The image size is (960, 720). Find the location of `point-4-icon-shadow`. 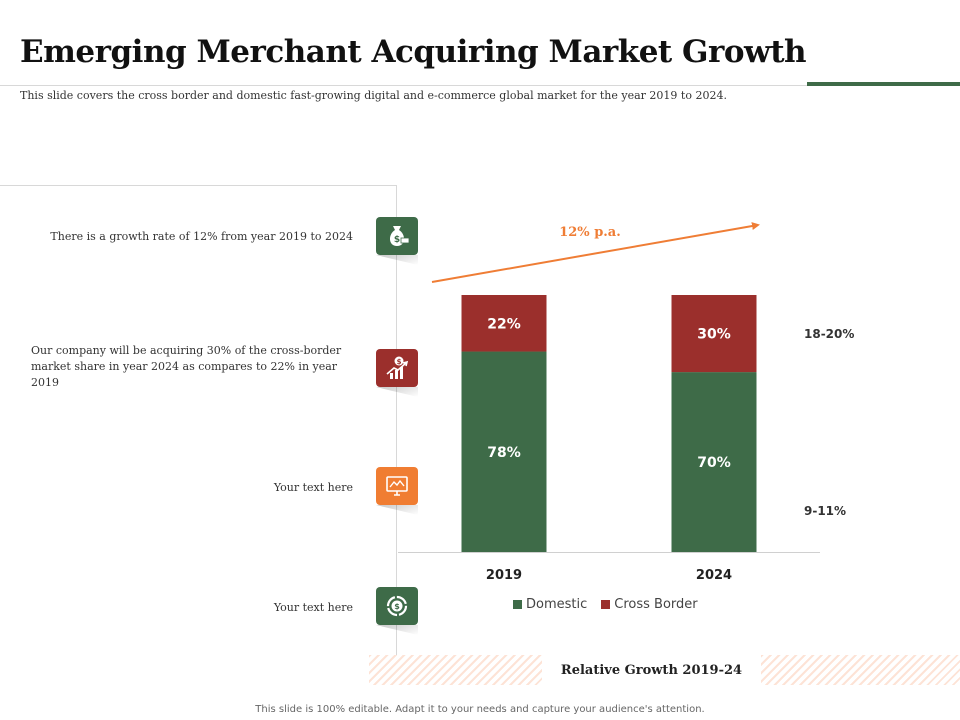

point-4-icon-shadow is located at coordinates (397, 630).